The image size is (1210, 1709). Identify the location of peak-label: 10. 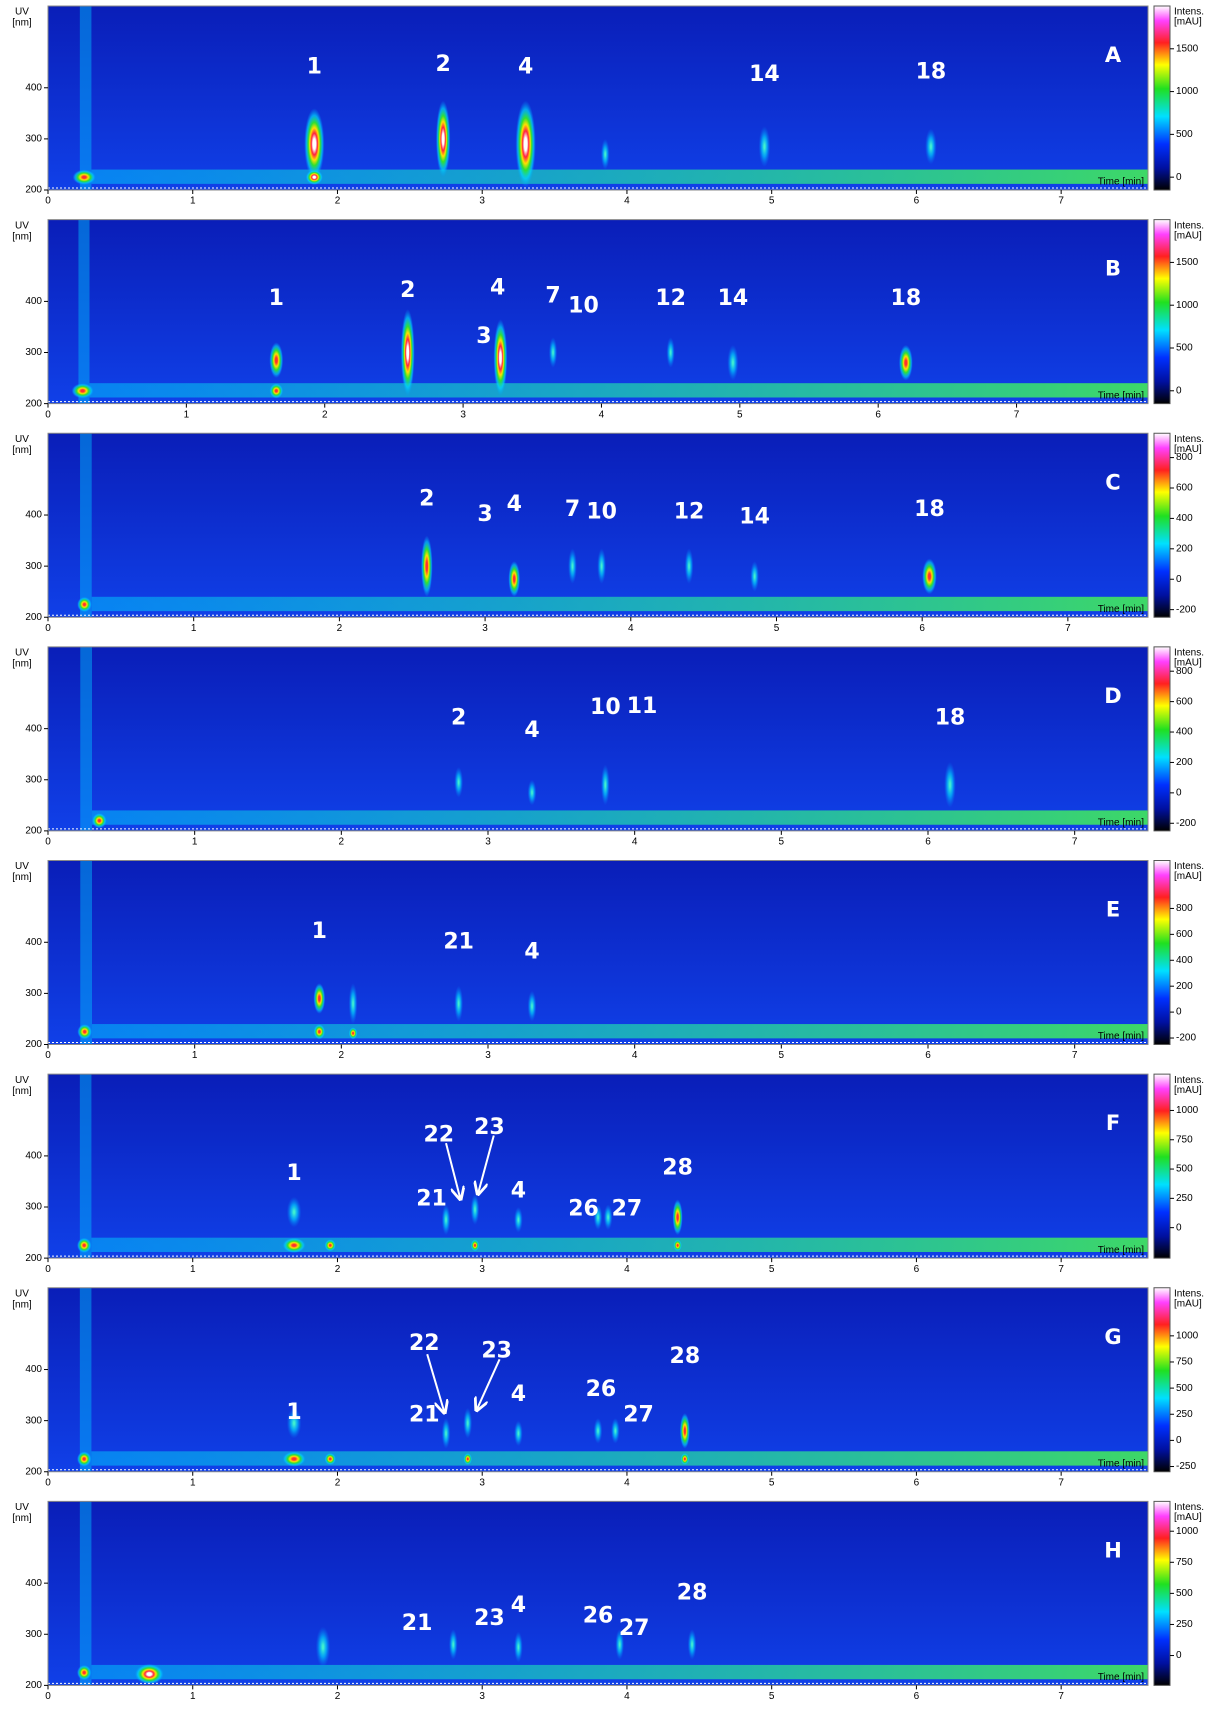
(605, 707).